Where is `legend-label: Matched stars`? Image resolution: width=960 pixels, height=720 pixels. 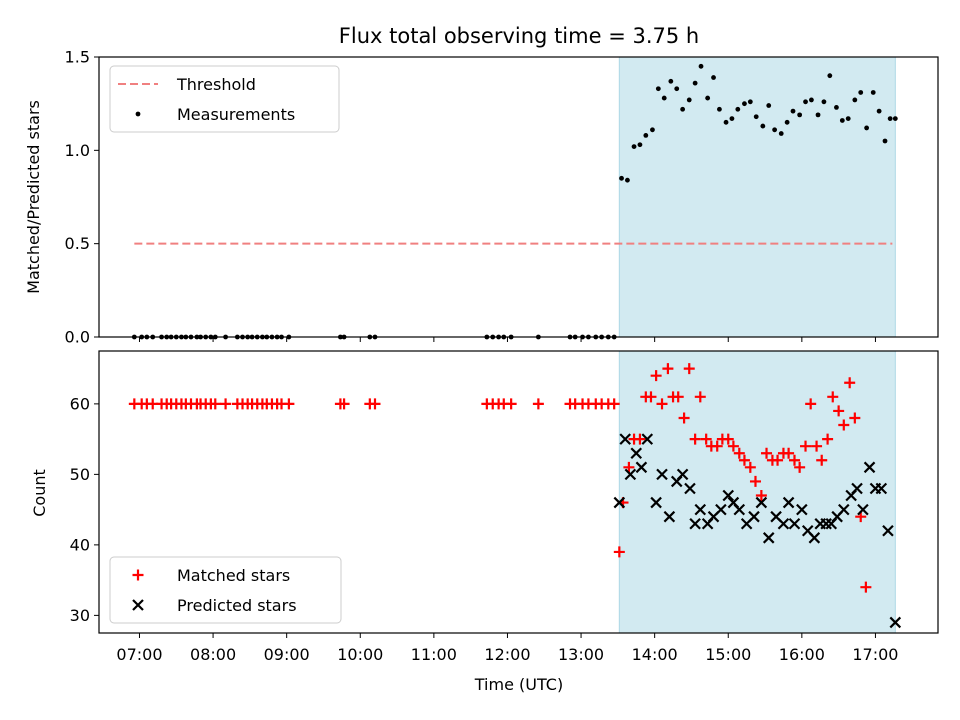 legend-label: Matched stars is located at coordinates (233, 575).